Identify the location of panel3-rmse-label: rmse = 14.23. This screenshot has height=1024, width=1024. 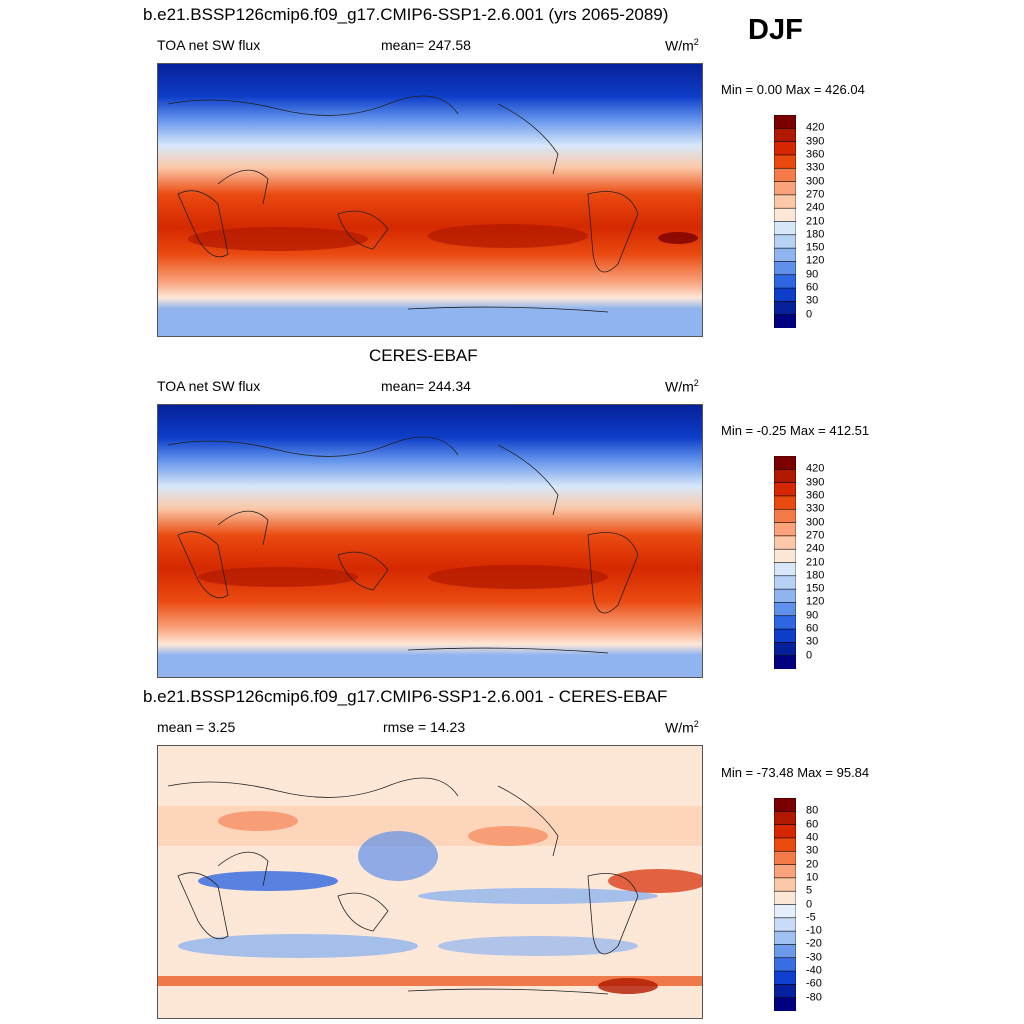
(424, 727).